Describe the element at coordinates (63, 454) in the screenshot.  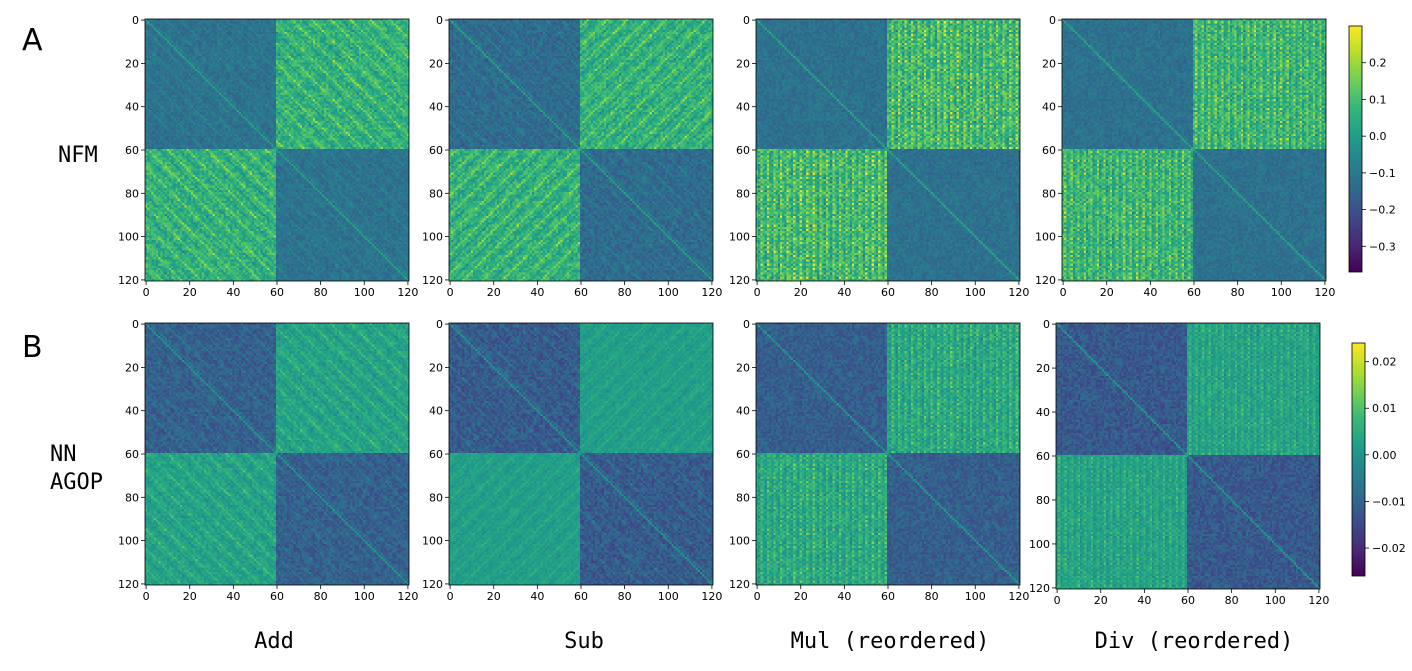
I see `row-label-nn: NN` at that location.